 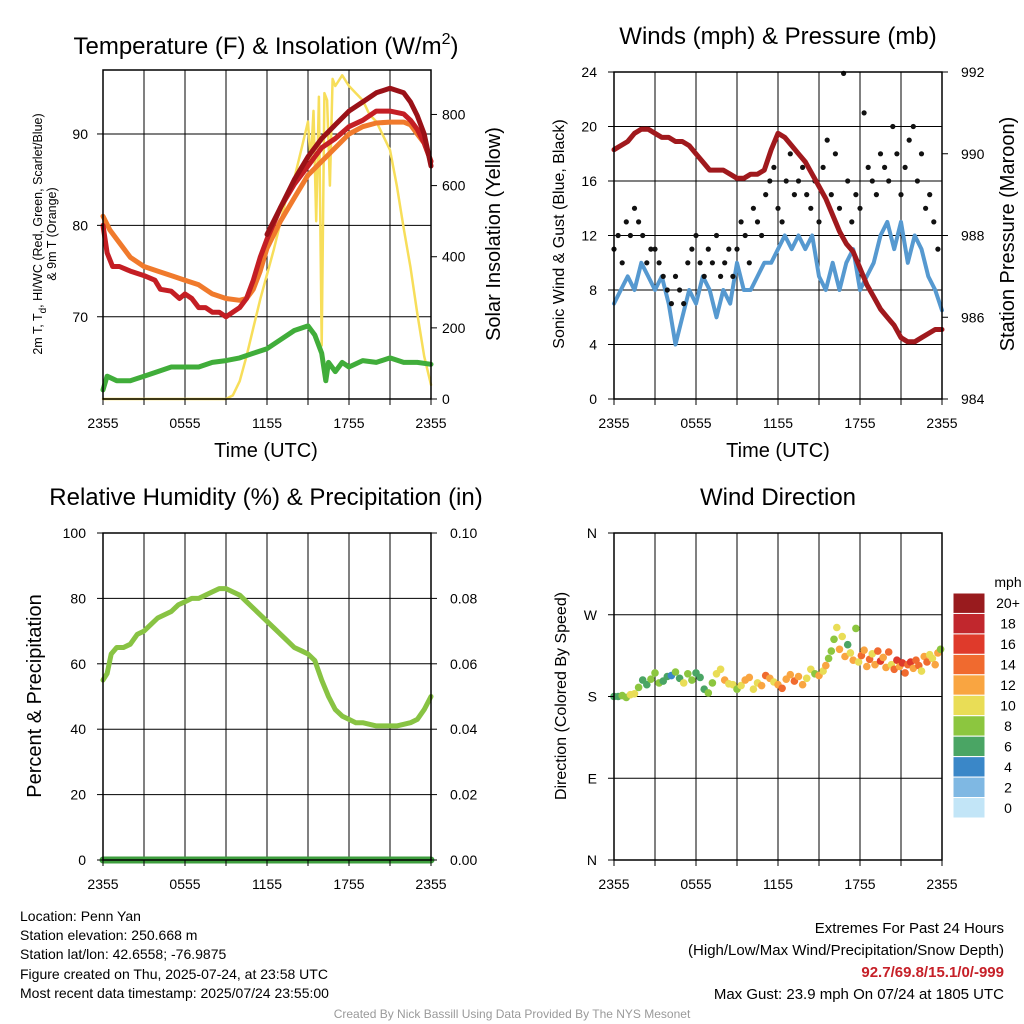 I want to click on colorbar-label: 16, so click(x=1008, y=644).